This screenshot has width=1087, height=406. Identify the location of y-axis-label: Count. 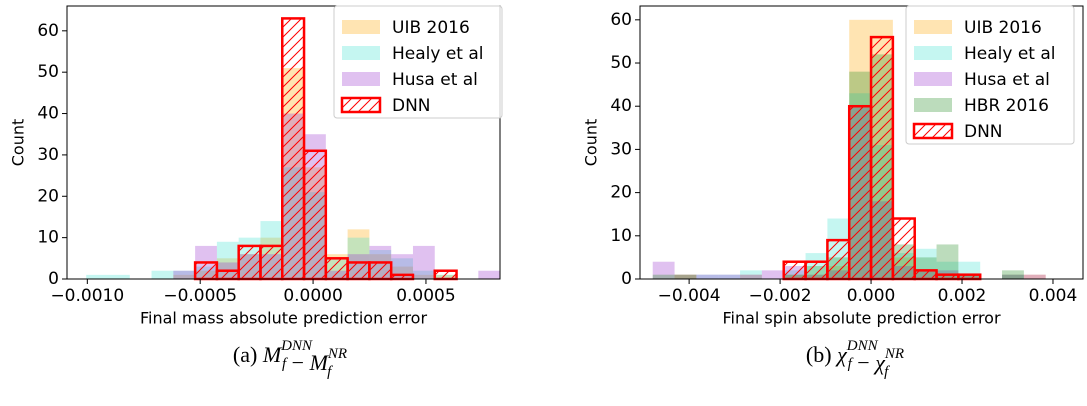
(18, 143).